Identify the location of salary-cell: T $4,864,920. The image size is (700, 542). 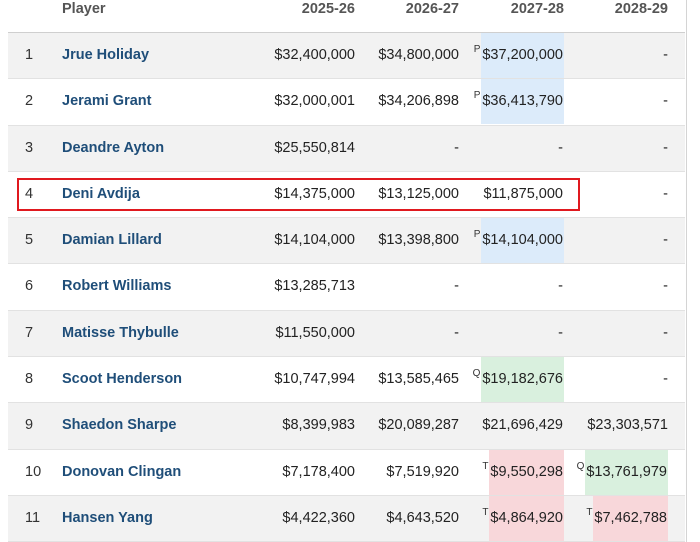
(523, 518).